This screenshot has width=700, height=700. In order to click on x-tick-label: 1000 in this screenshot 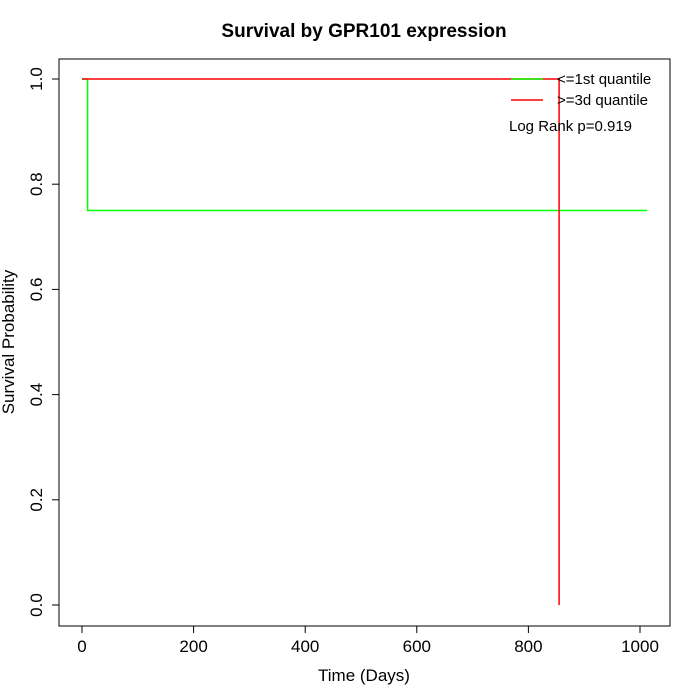, I will do `click(640, 646)`.